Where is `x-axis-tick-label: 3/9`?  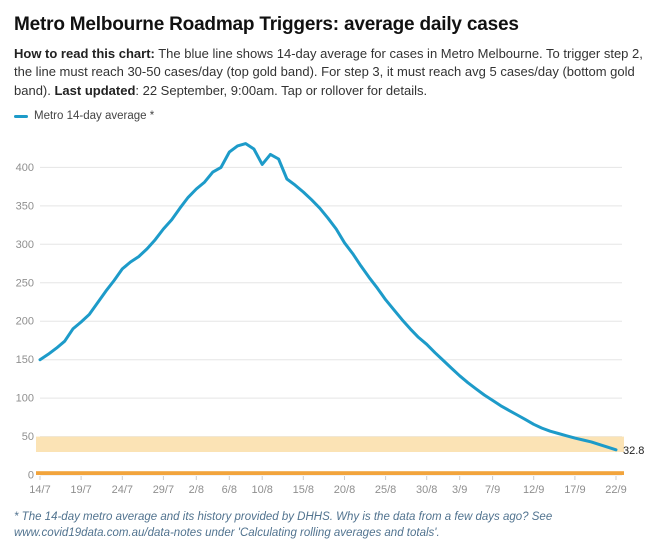
x-axis-tick-label: 3/9 is located at coordinates (459, 490).